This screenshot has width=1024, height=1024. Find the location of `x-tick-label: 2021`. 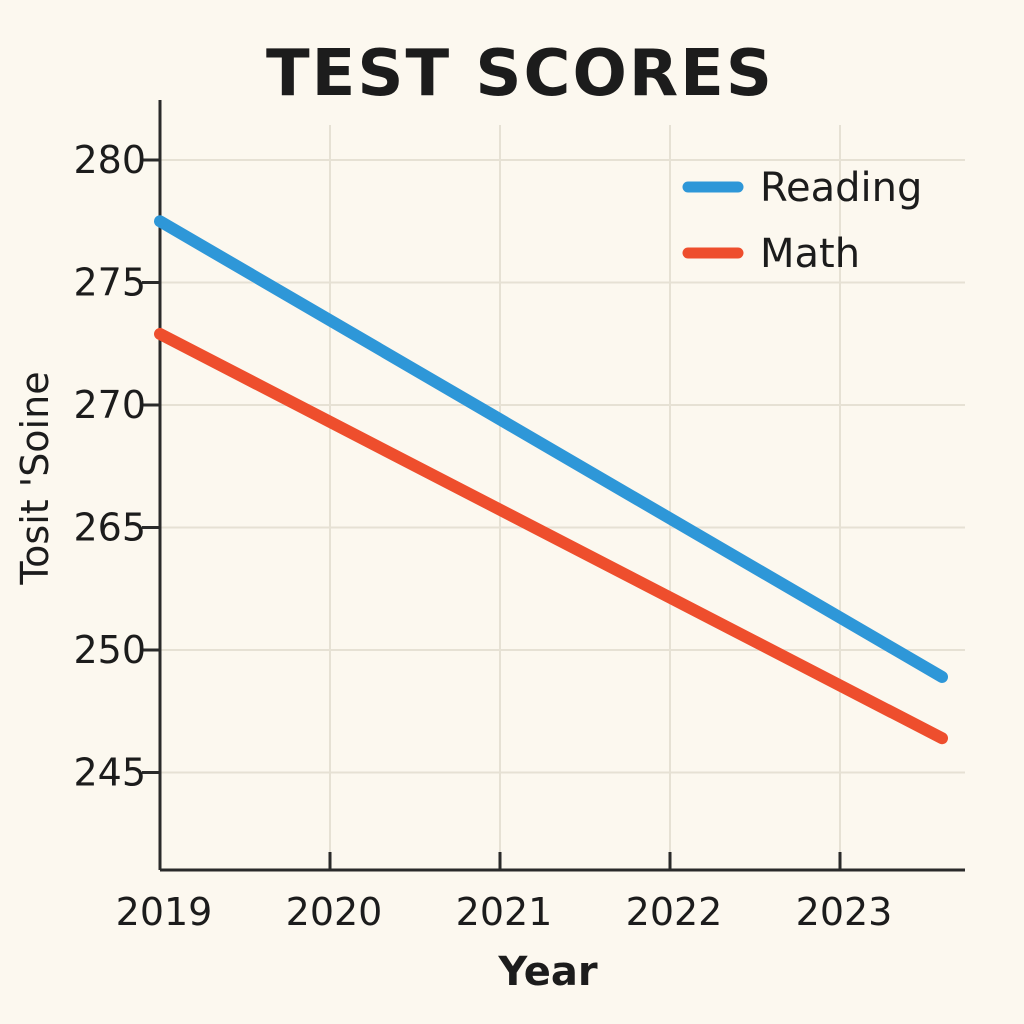

x-tick-label: 2021 is located at coordinates (504, 912).